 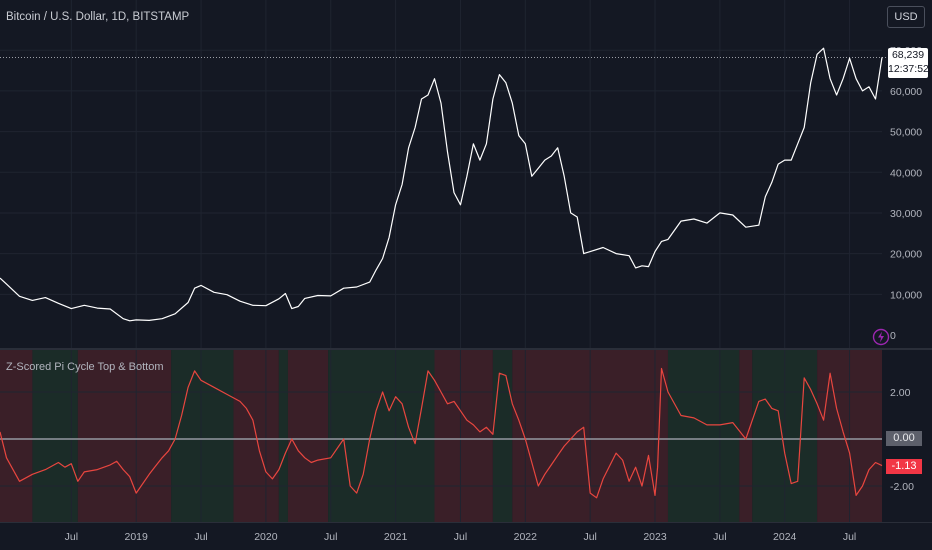 I want to click on indicator-title: Z-Scored Pi Cycle Top & Bottom, so click(x=85, y=367).